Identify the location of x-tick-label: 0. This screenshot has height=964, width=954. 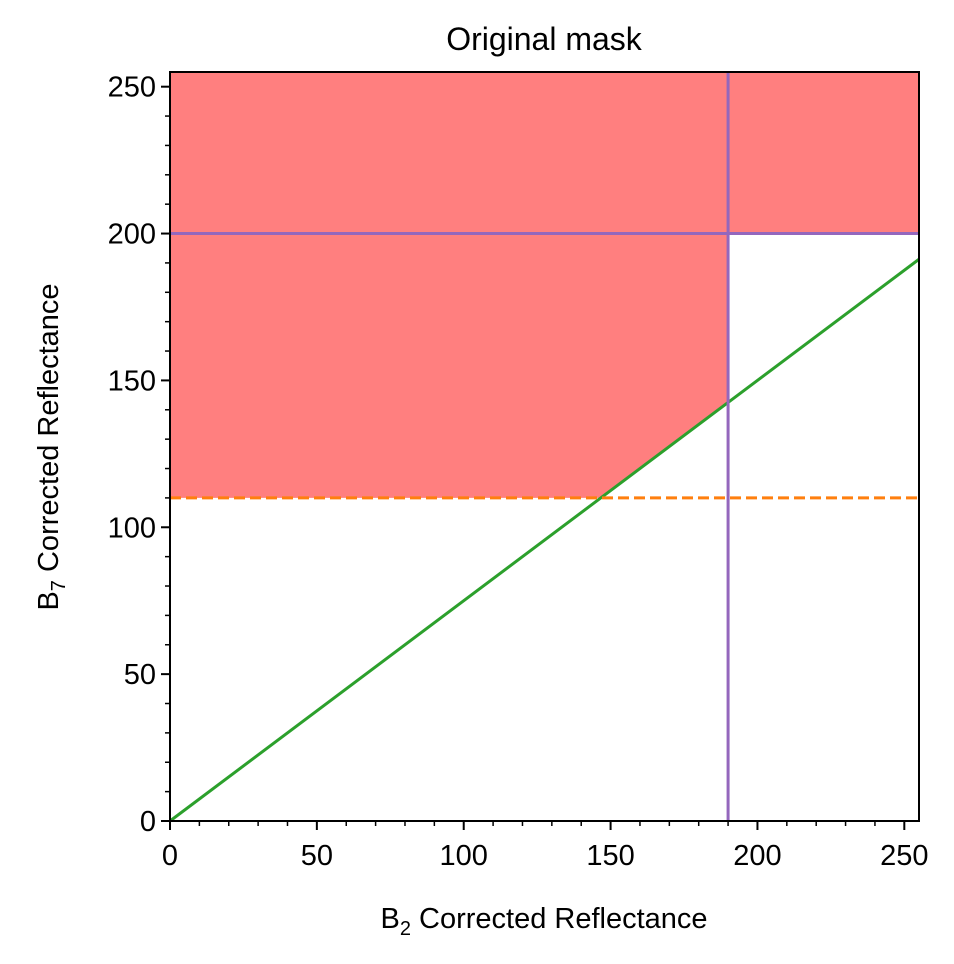
(170, 856).